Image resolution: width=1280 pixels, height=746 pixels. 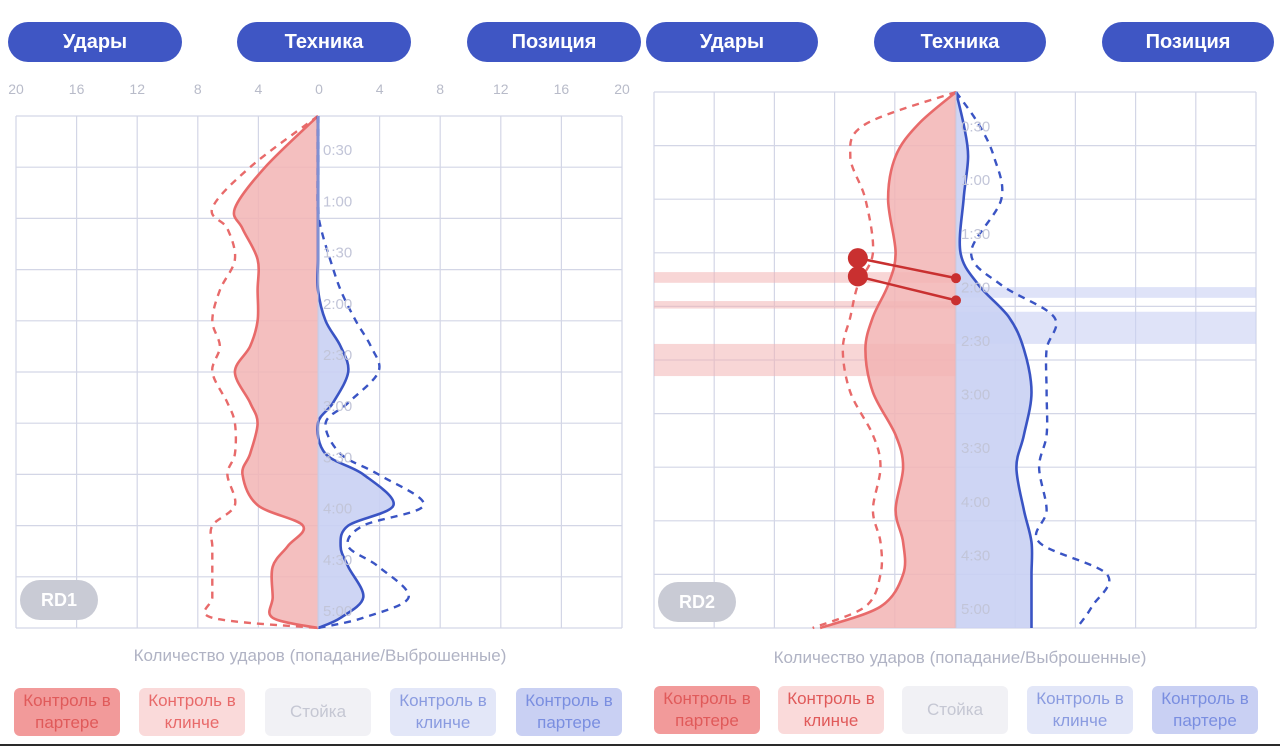 I want to click on landed-line-blue, so click(x=994, y=359).